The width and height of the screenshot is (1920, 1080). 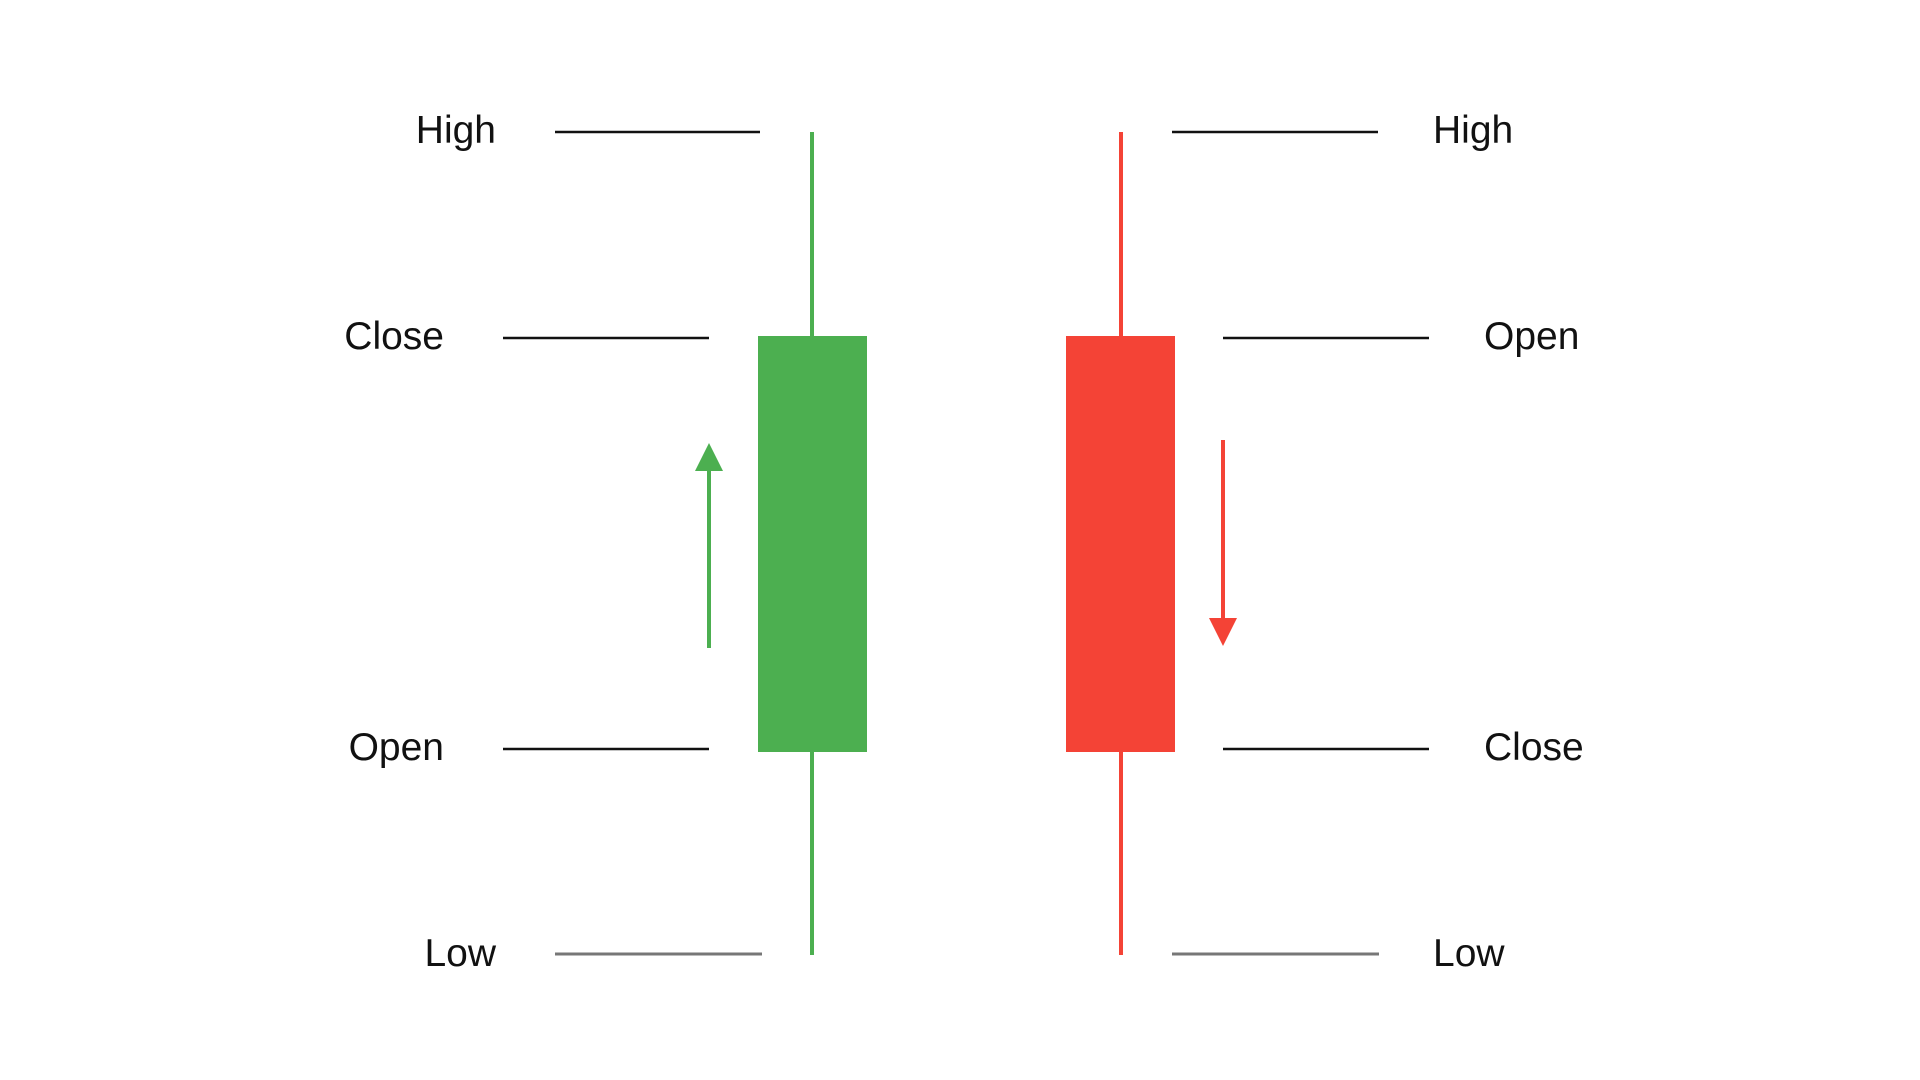 What do you see at coordinates (1223, 632) in the screenshot?
I see `bearish-arrow-head` at bounding box center [1223, 632].